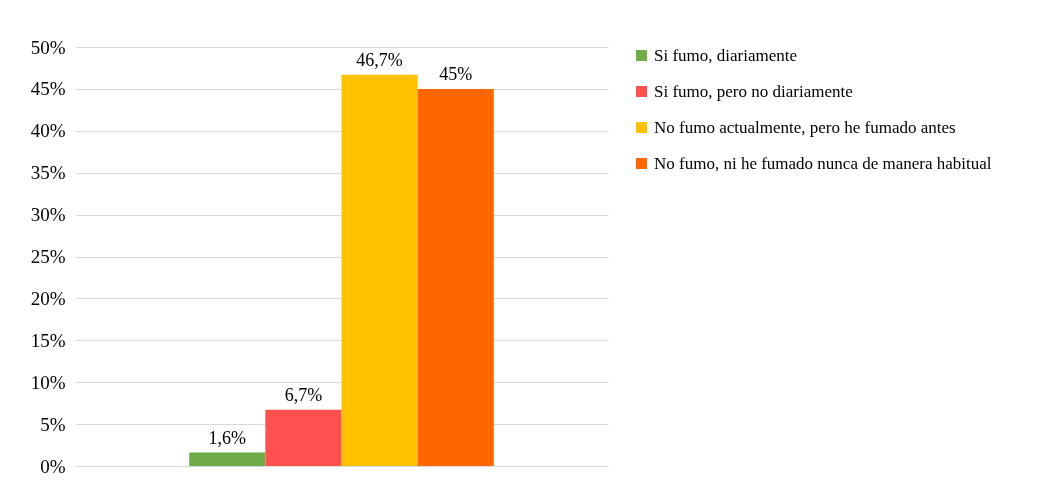 Image resolution: width=1051 pixels, height=491 pixels. Describe the element at coordinates (303, 394) in the screenshot. I see `data-label: 6,7%` at that location.